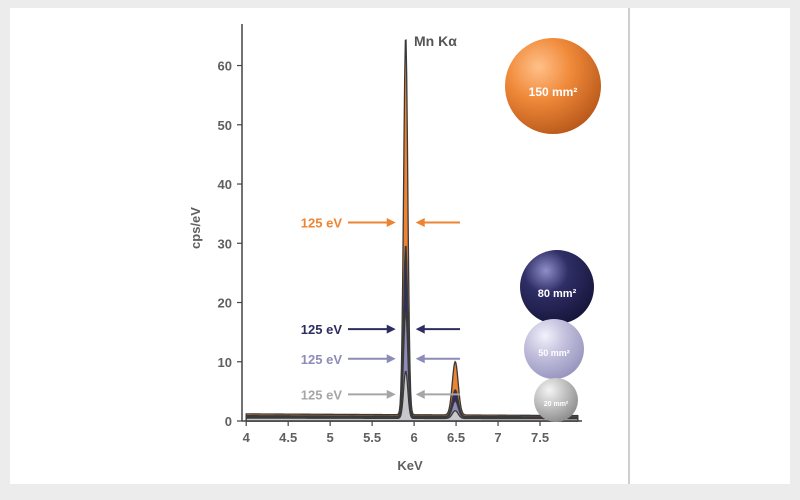 This screenshot has width=800, height=500. I want to click on x-tick-label-0: 4, so click(247, 437).